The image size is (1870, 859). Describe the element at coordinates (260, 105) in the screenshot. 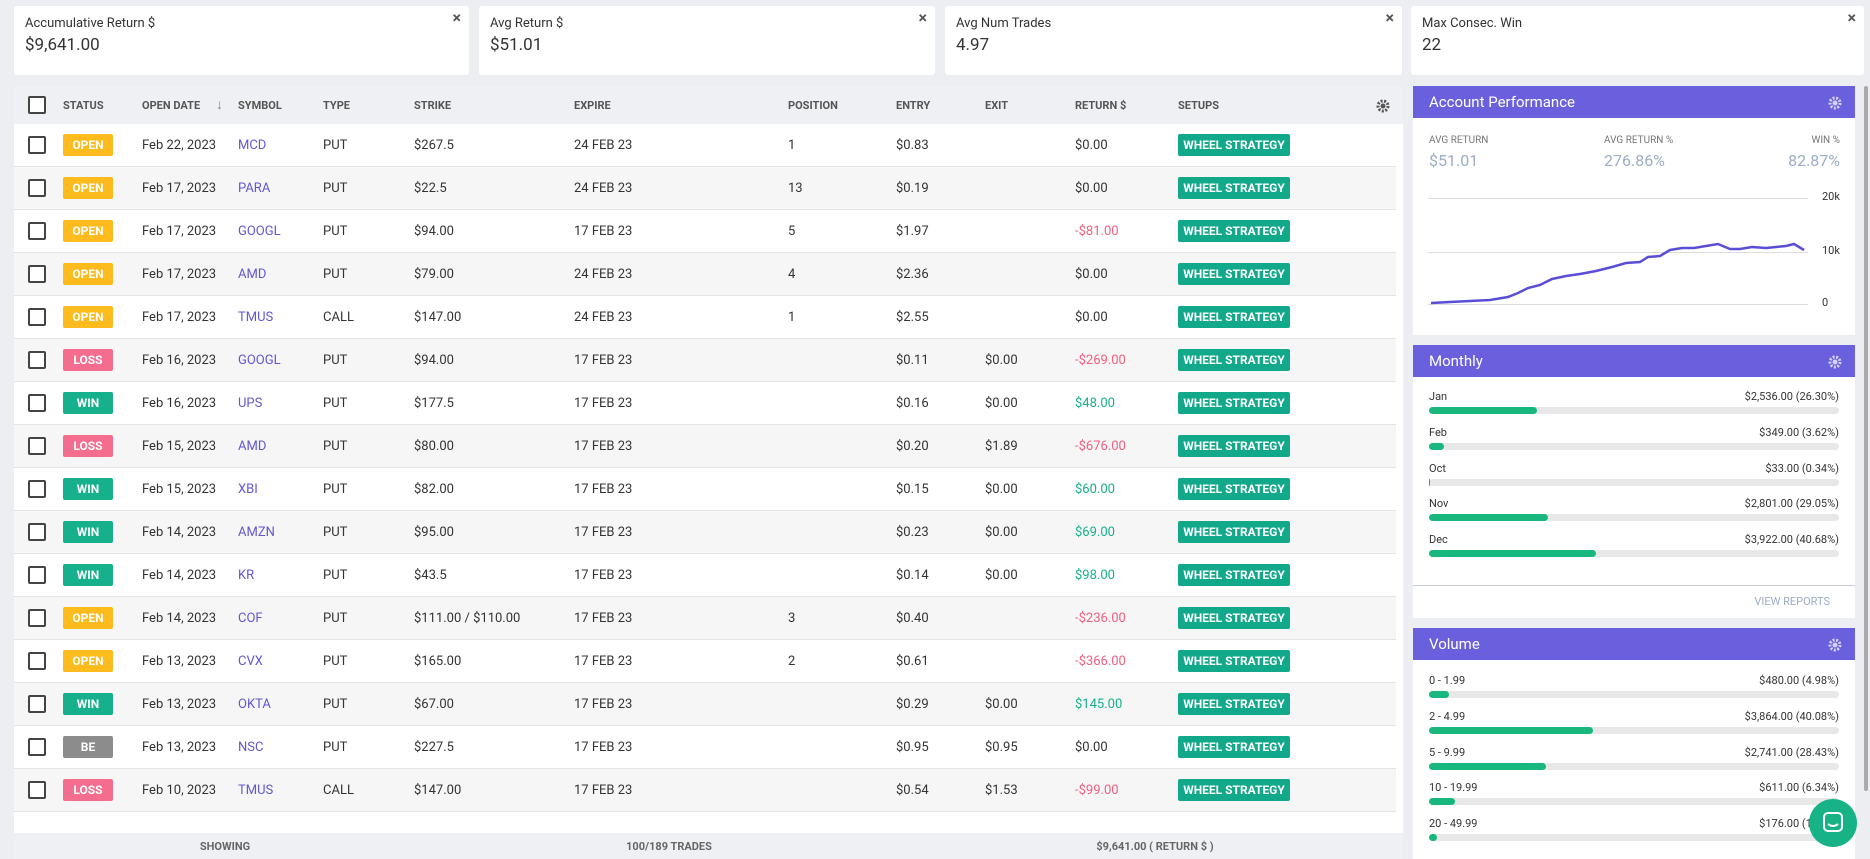

I see `column-header: SYMBOL` at that location.